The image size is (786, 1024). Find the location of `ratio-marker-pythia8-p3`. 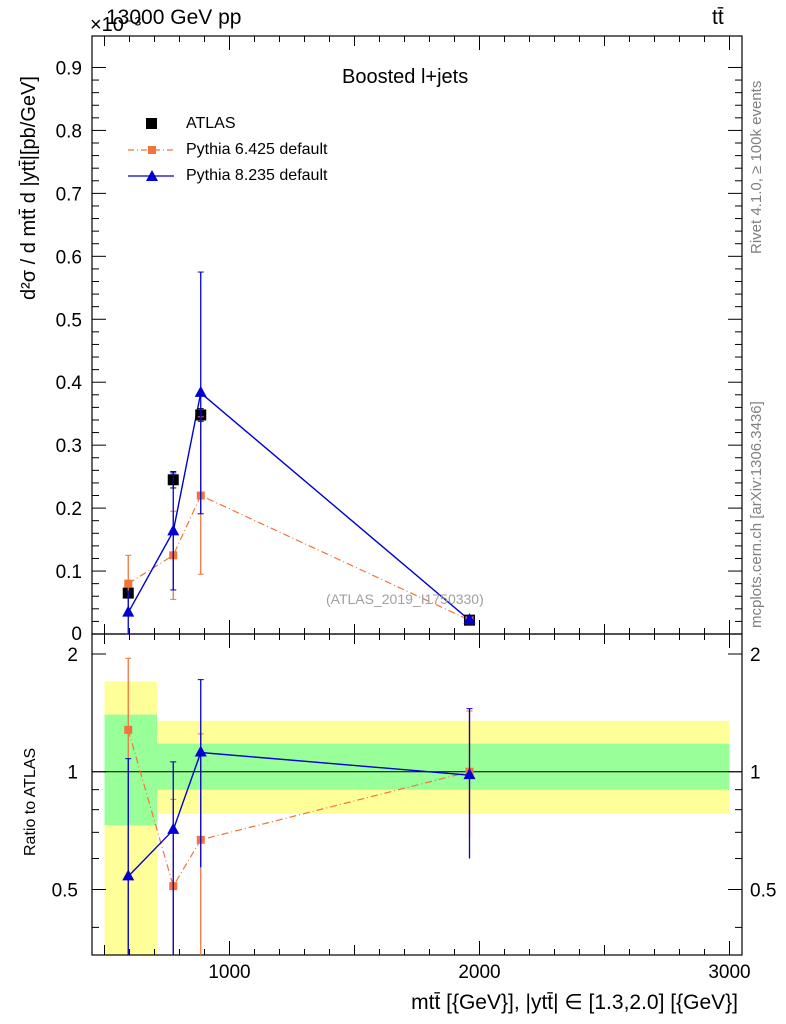

ratio-marker-pythia8-p3 is located at coordinates (469, 774).